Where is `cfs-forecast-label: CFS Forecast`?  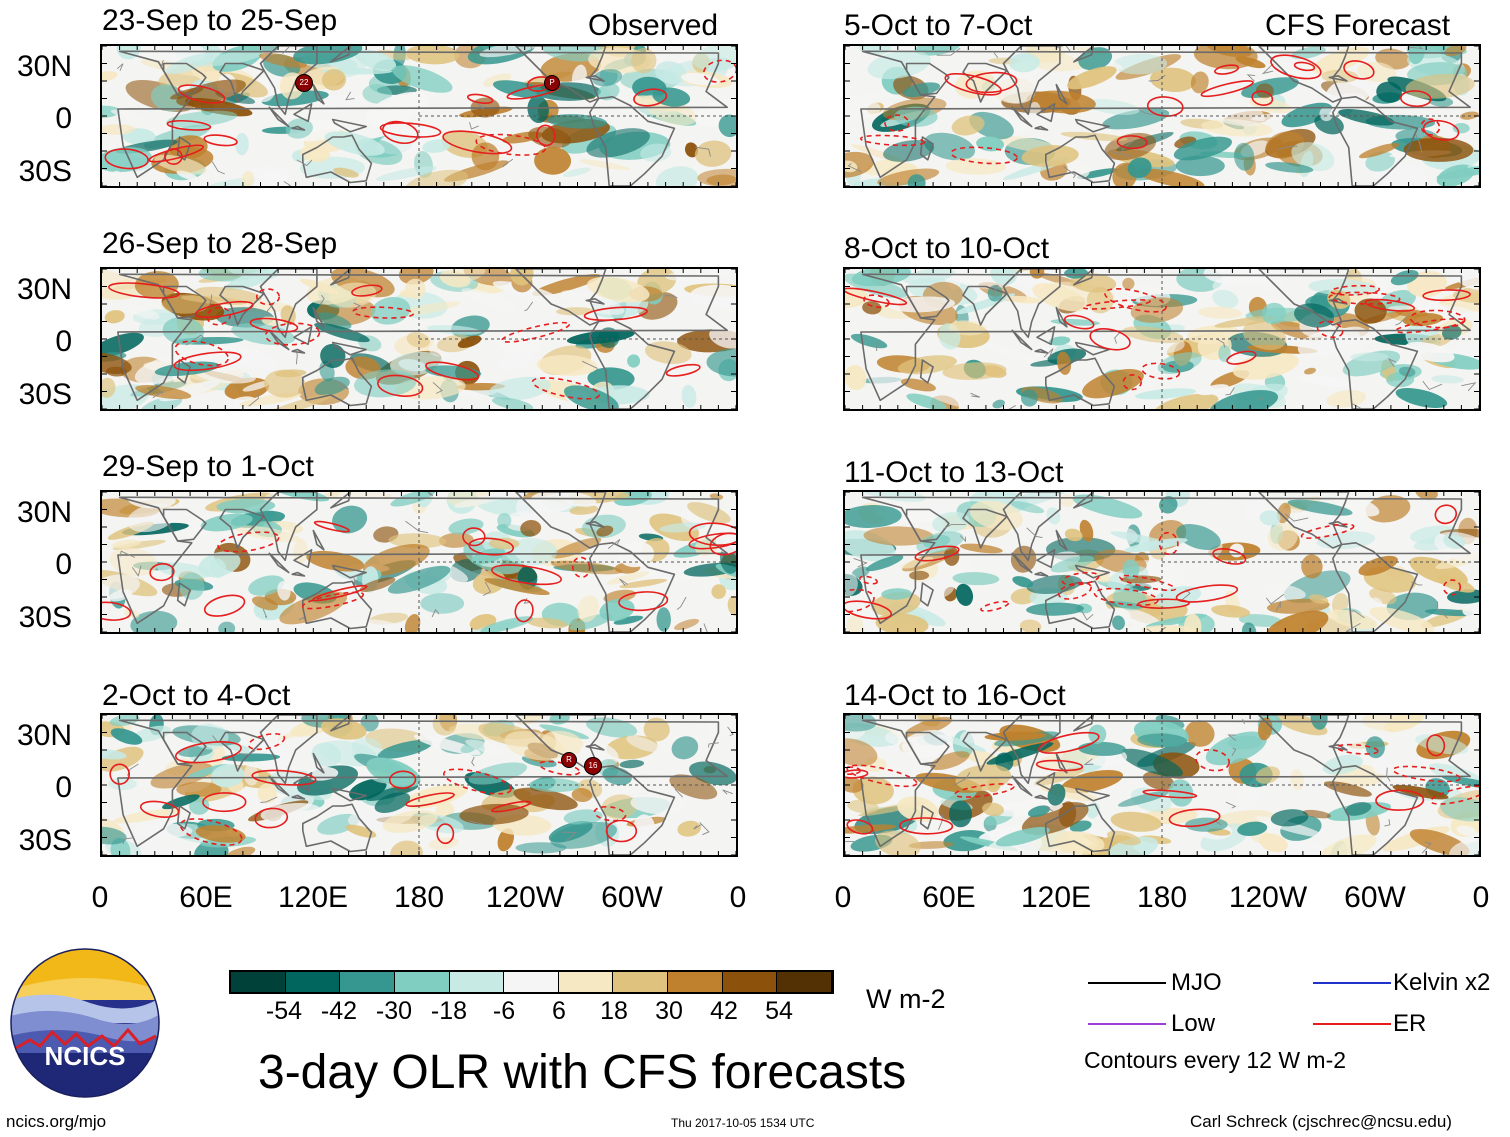
cfs-forecast-label: CFS Forecast is located at coordinates (1358, 25).